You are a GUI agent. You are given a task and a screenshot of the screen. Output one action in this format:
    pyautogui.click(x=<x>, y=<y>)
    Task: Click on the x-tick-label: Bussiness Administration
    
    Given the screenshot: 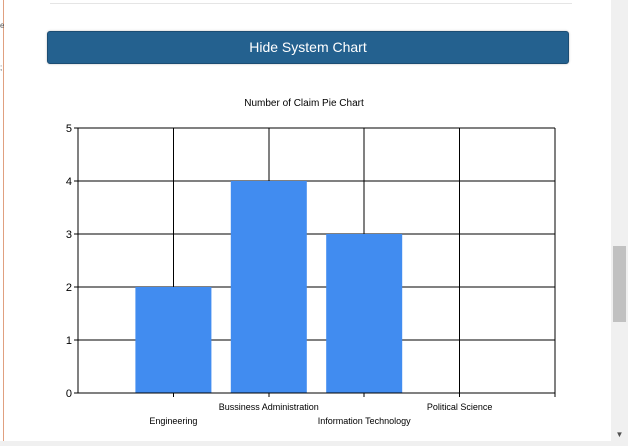 What is the action you would take?
    pyautogui.click(x=269, y=407)
    